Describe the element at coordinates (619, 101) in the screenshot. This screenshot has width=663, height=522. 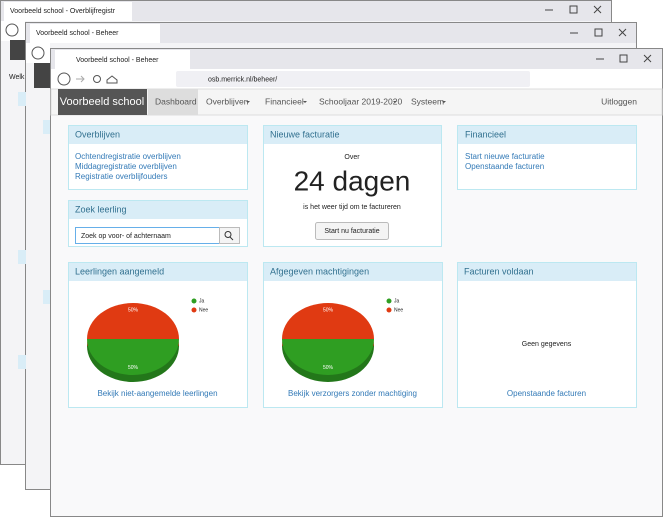
I see `logout: Uitloggen` at that location.